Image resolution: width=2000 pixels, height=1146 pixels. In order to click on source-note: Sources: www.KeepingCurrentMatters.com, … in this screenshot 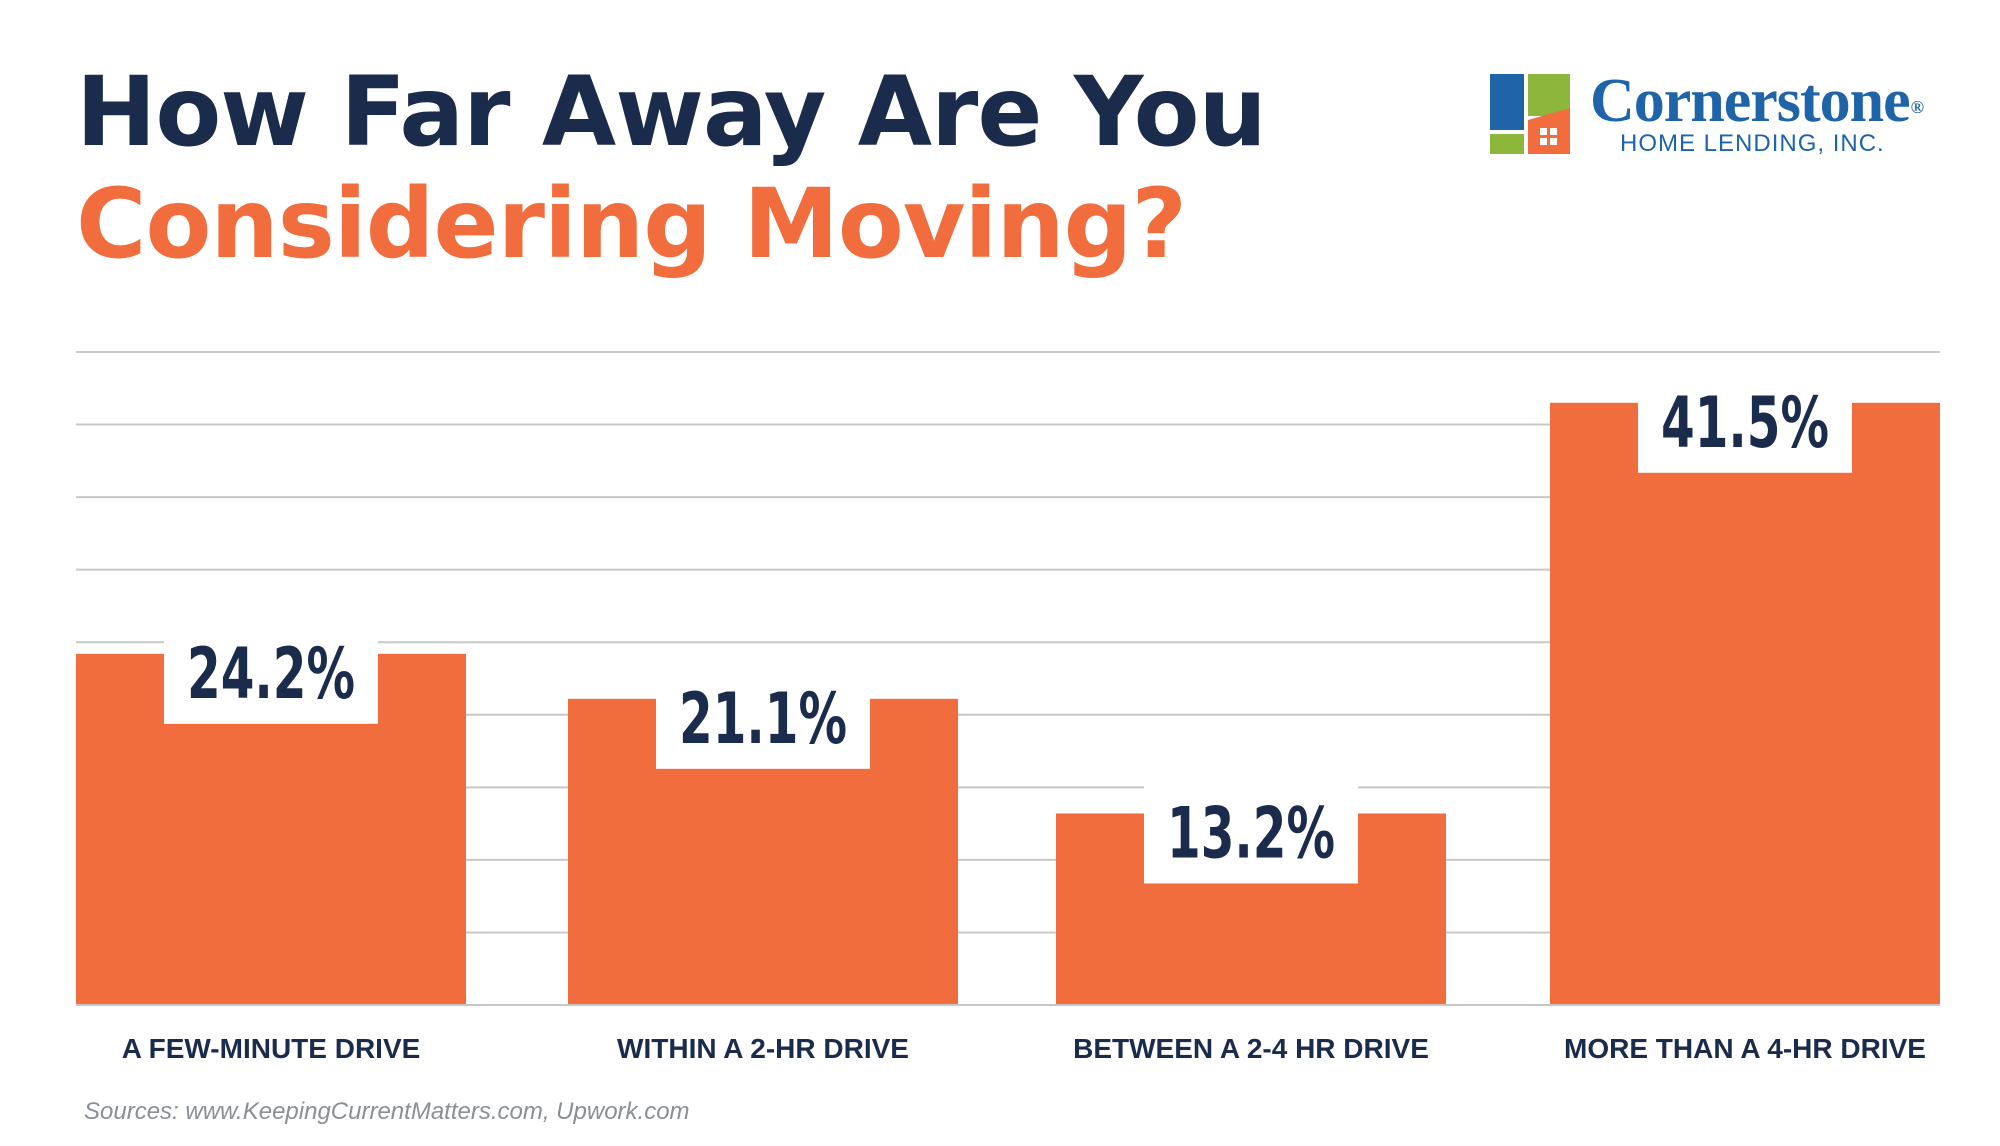, I will do `click(387, 1111)`.